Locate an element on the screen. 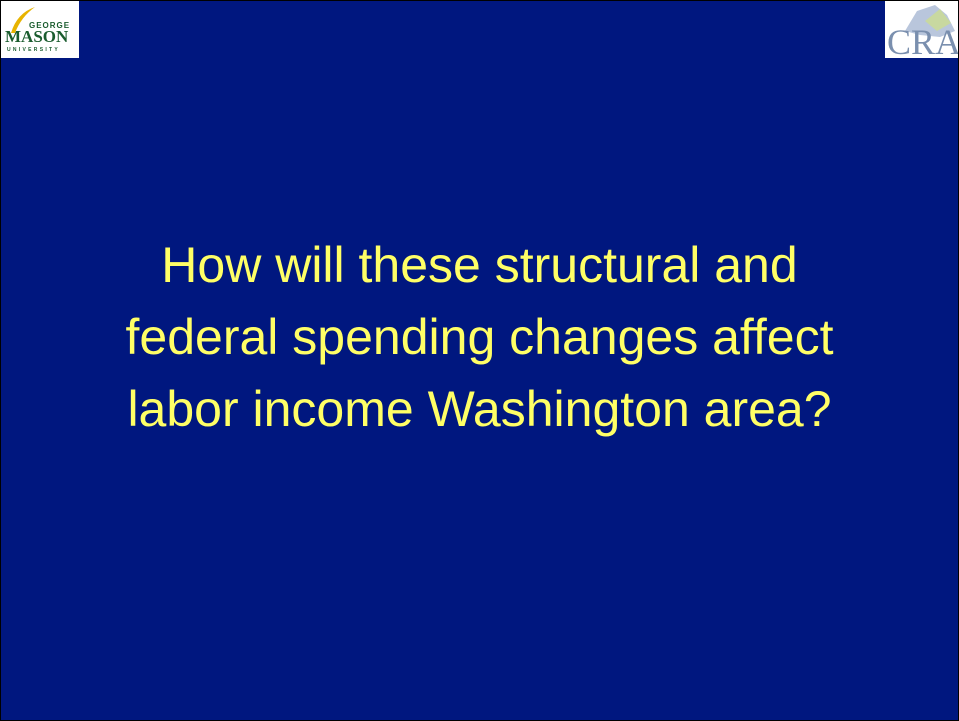  logo-text: CRA is located at coordinates (922, 40).